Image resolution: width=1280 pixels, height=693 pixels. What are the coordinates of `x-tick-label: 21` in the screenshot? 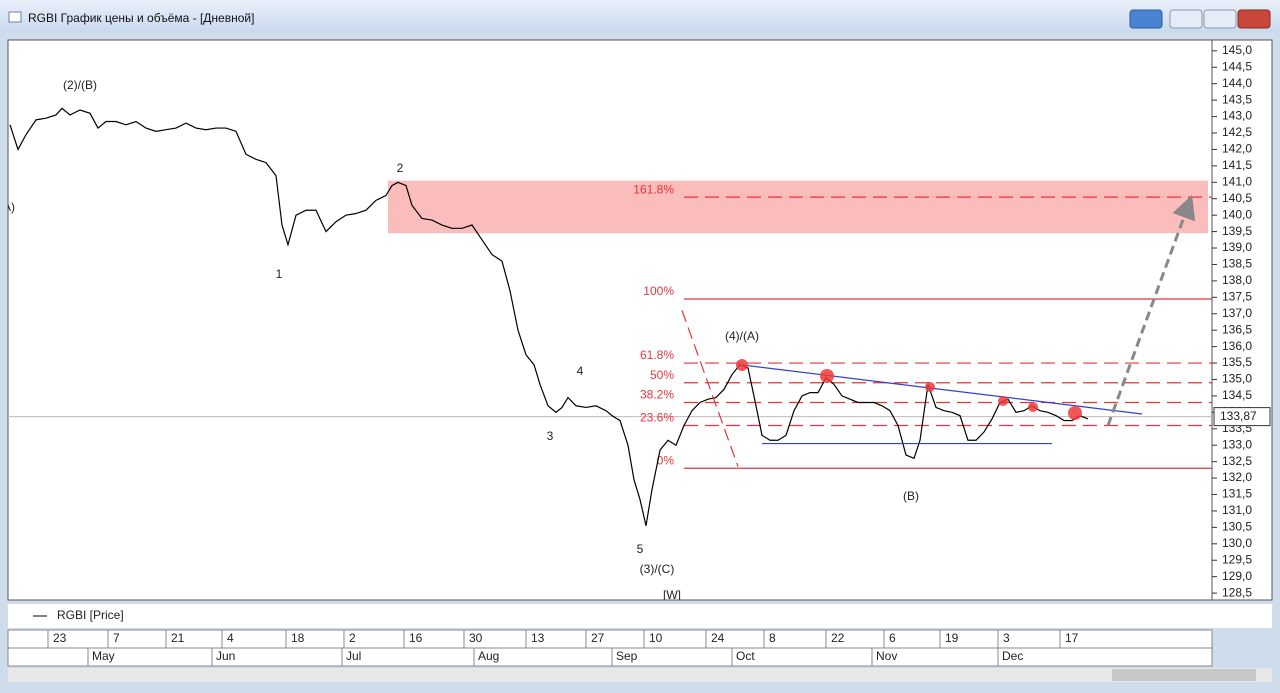 It's located at (178, 638).